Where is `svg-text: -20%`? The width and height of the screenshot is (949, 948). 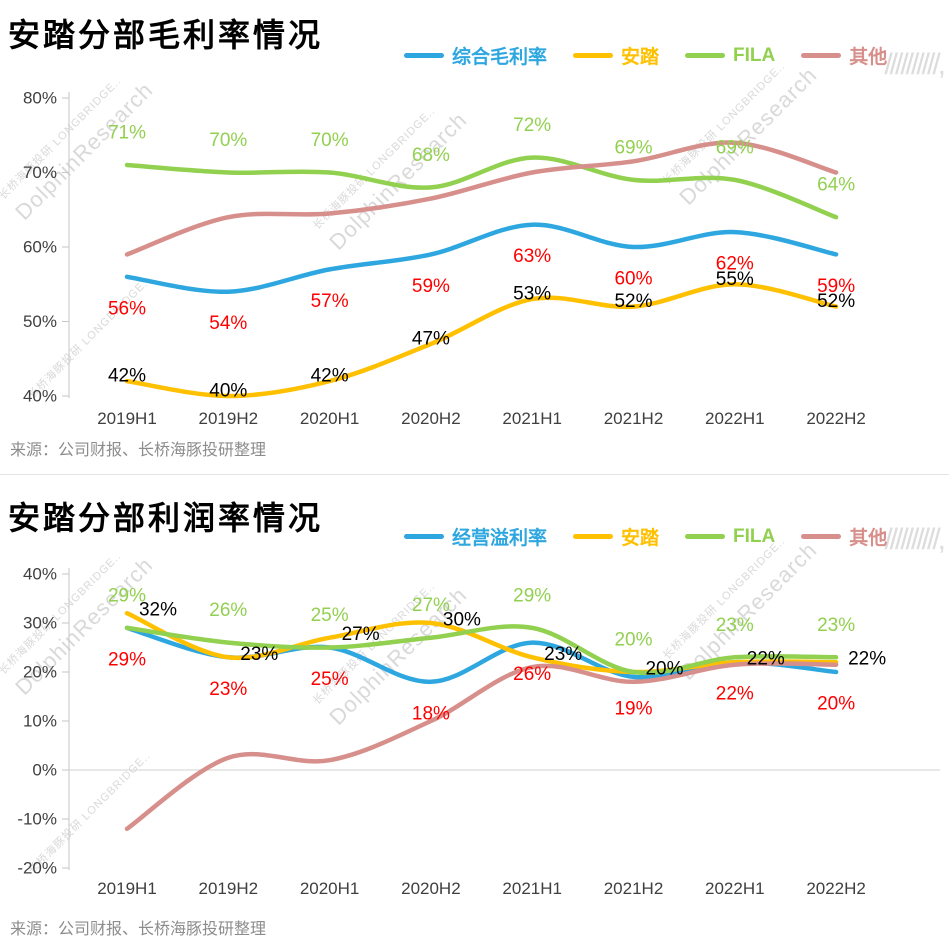
svg-text: -20% is located at coordinates (37, 868).